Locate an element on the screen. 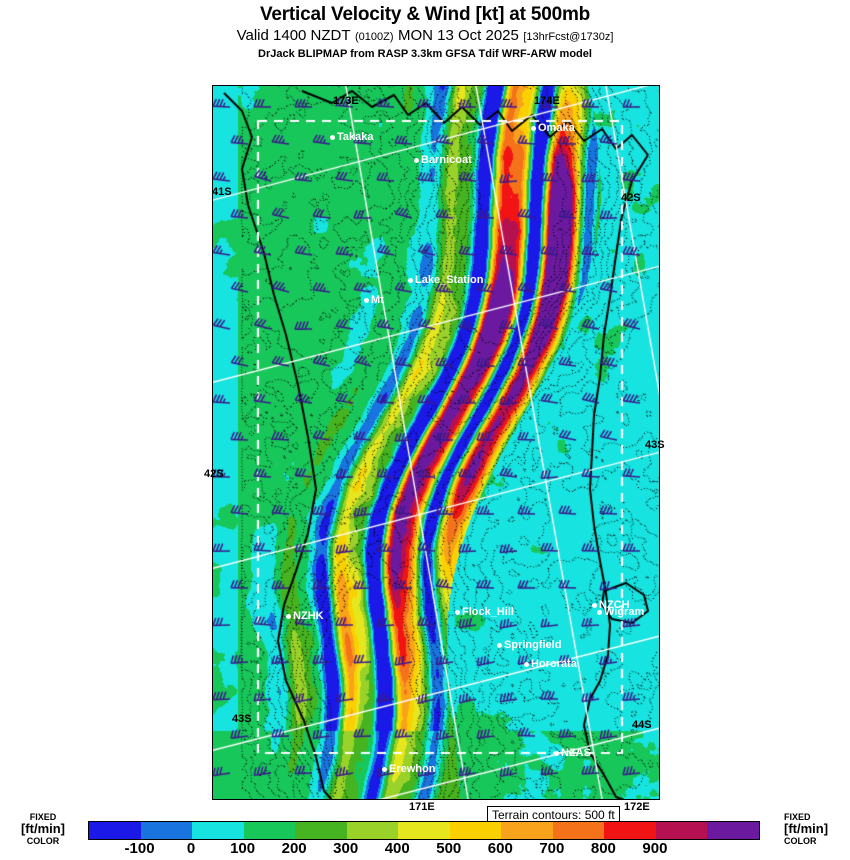 Image resolution: width=850 pixels, height=860 pixels. graticule-label-44S: 44S is located at coordinates (642, 725).